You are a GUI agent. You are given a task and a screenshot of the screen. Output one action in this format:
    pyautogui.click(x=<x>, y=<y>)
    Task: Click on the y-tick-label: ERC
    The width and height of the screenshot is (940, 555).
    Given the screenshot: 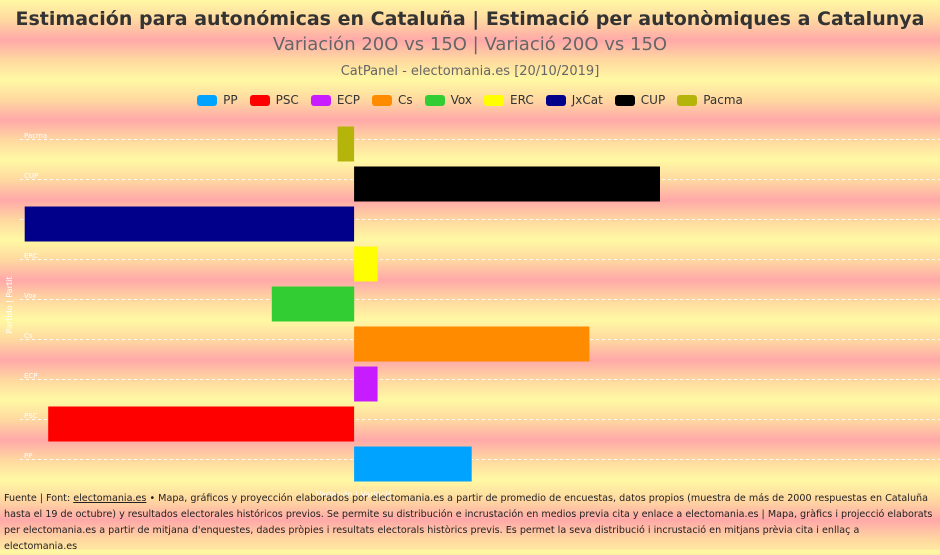 What is the action you would take?
    pyautogui.click(x=31, y=256)
    